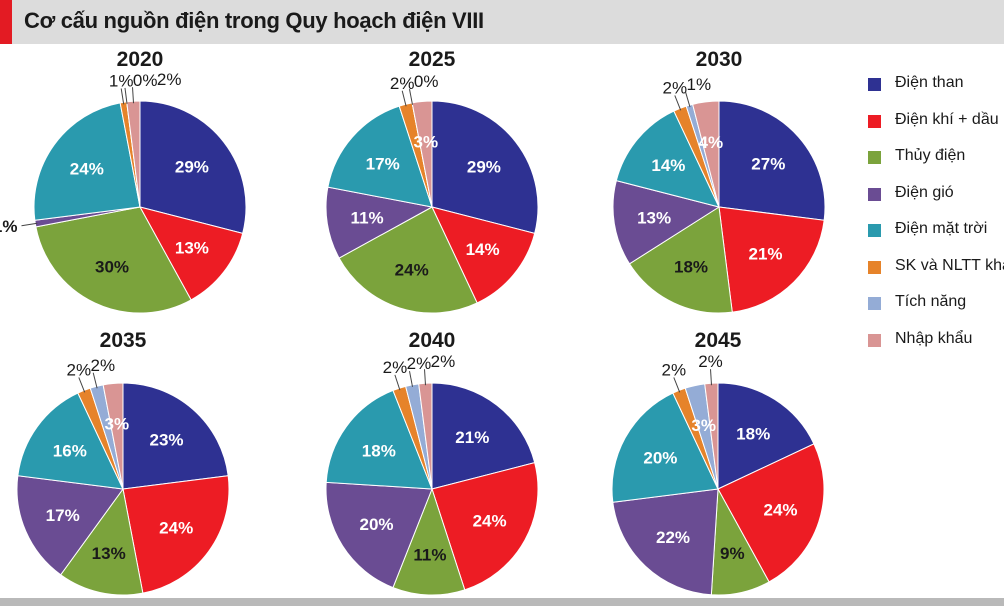 The height and width of the screenshot is (606, 1004). Describe the element at coordinates (121, 81) in the screenshot. I see `pie-label-2020-6: 1%` at that location.